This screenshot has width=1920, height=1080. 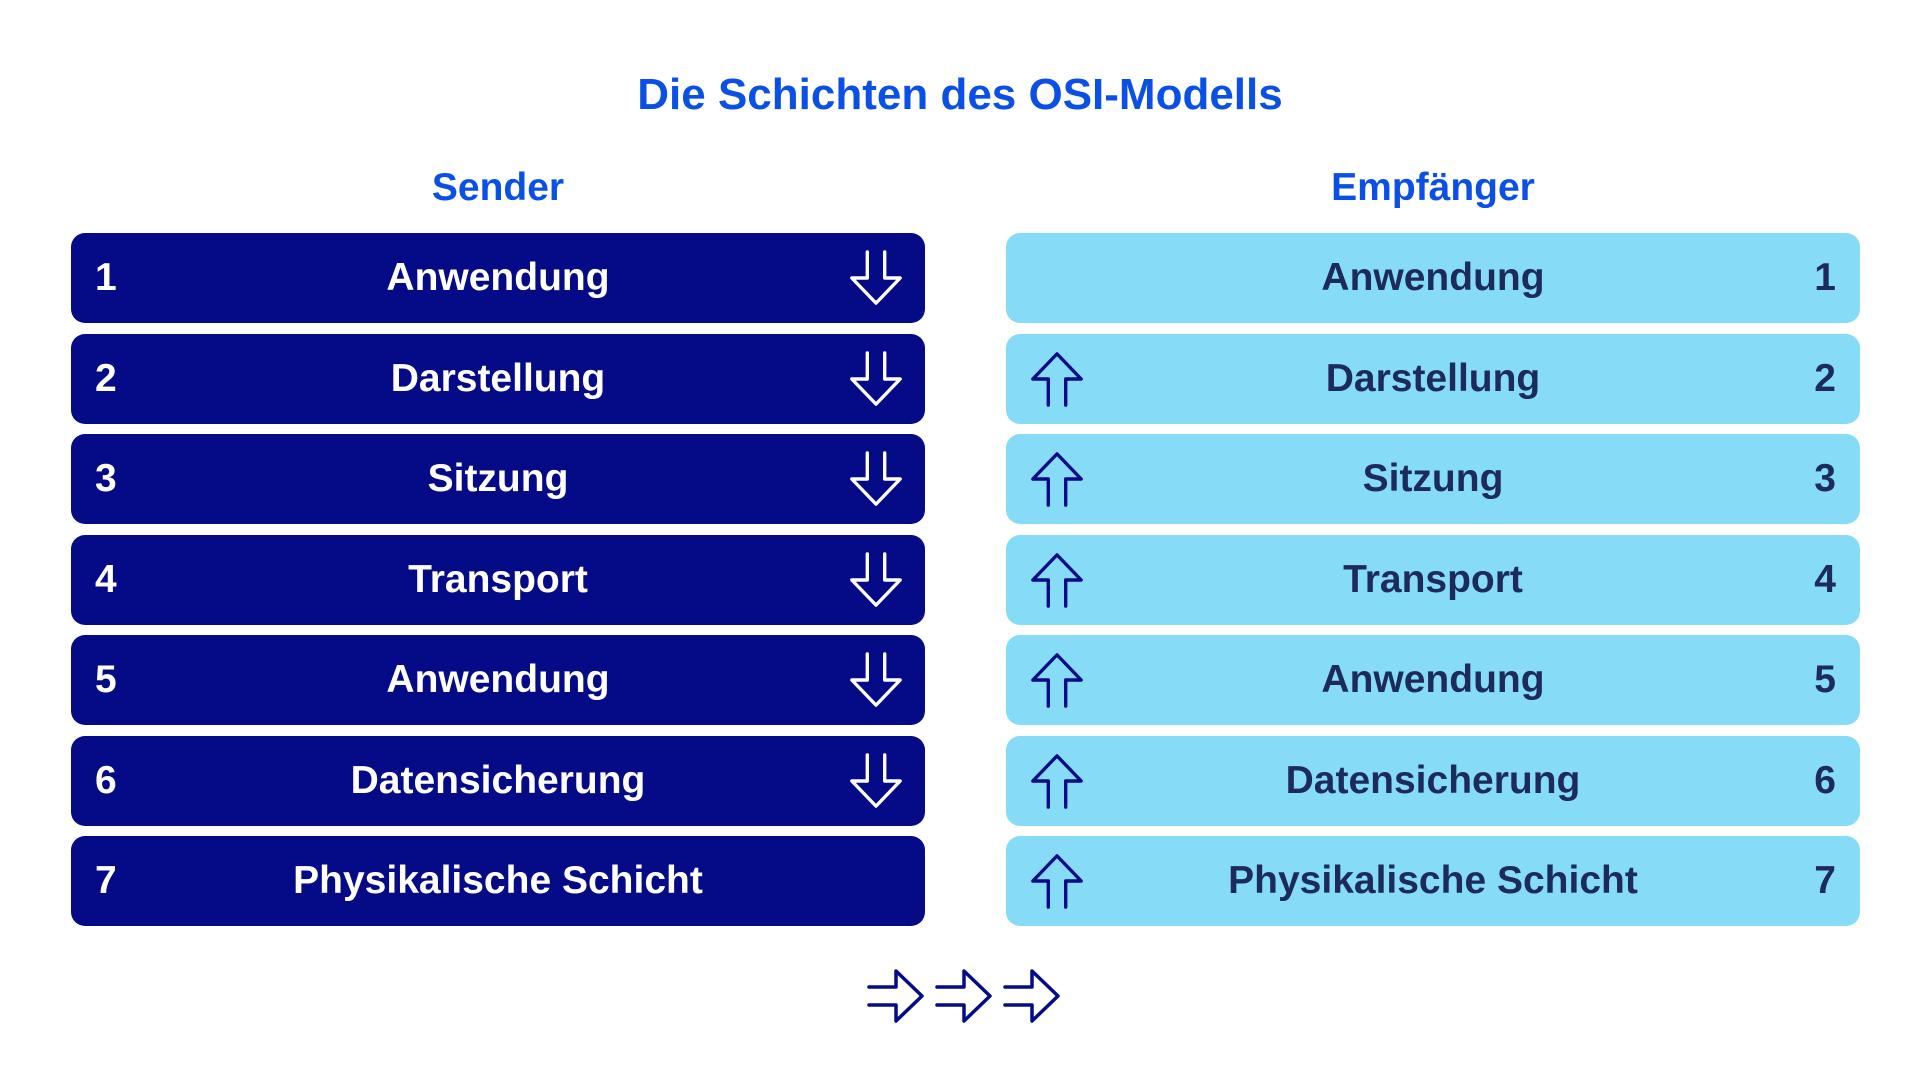 I want to click on receiver-layer-6: 6 Datensicherung, so click(x=1433, y=780).